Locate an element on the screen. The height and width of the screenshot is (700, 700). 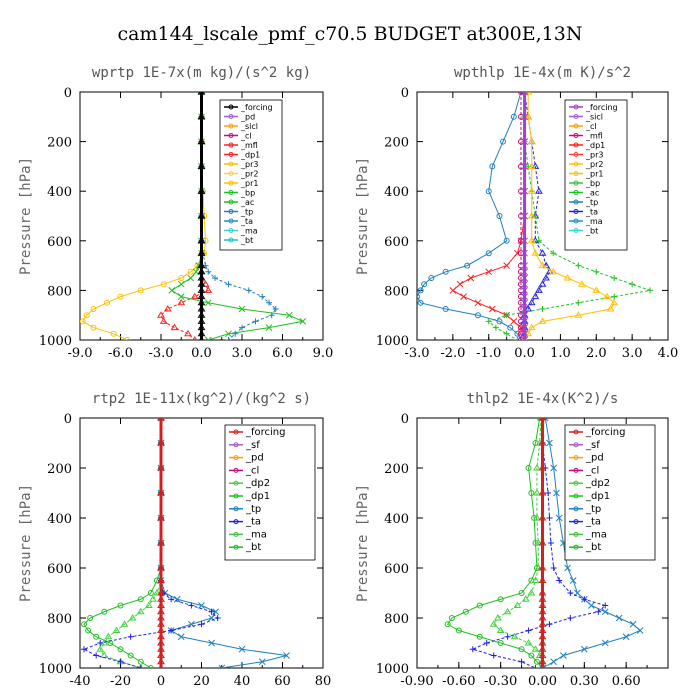
legend-label: _ma is located at coordinates (249, 231).